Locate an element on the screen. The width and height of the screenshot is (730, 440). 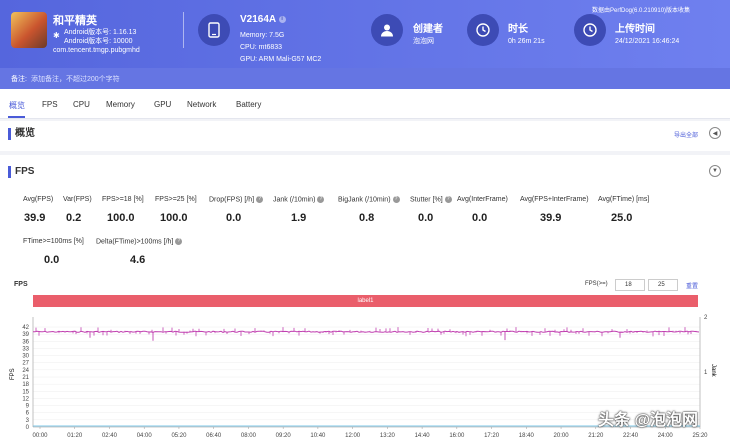
metric-label: Var(FPS) is located at coordinates (77, 199).